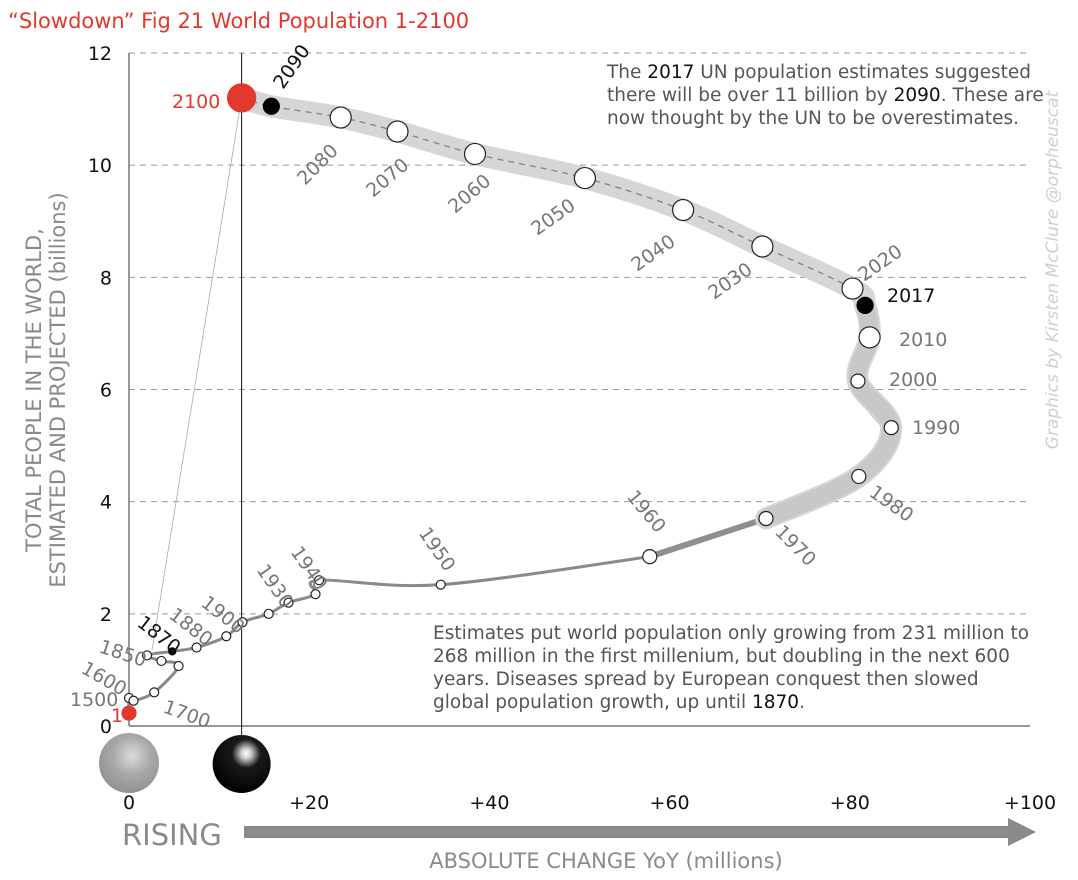 The width and height of the screenshot is (1078, 880). Describe the element at coordinates (100, 54) in the screenshot. I see `y-tick-label-12: 12` at that location.